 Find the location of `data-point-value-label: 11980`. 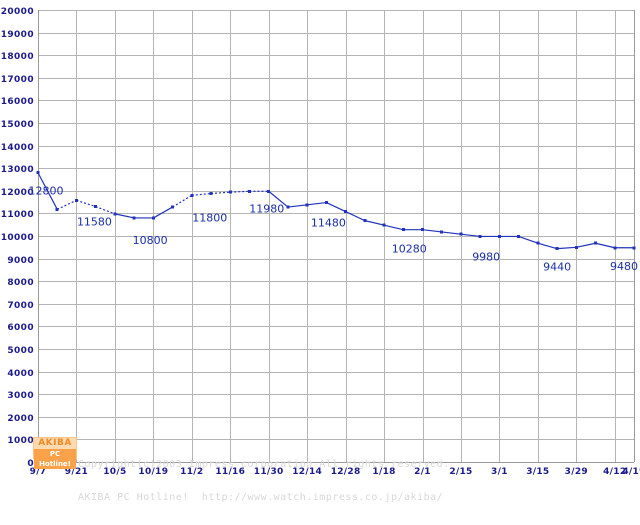

data-point-value-label: 11980 is located at coordinates (266, 208).